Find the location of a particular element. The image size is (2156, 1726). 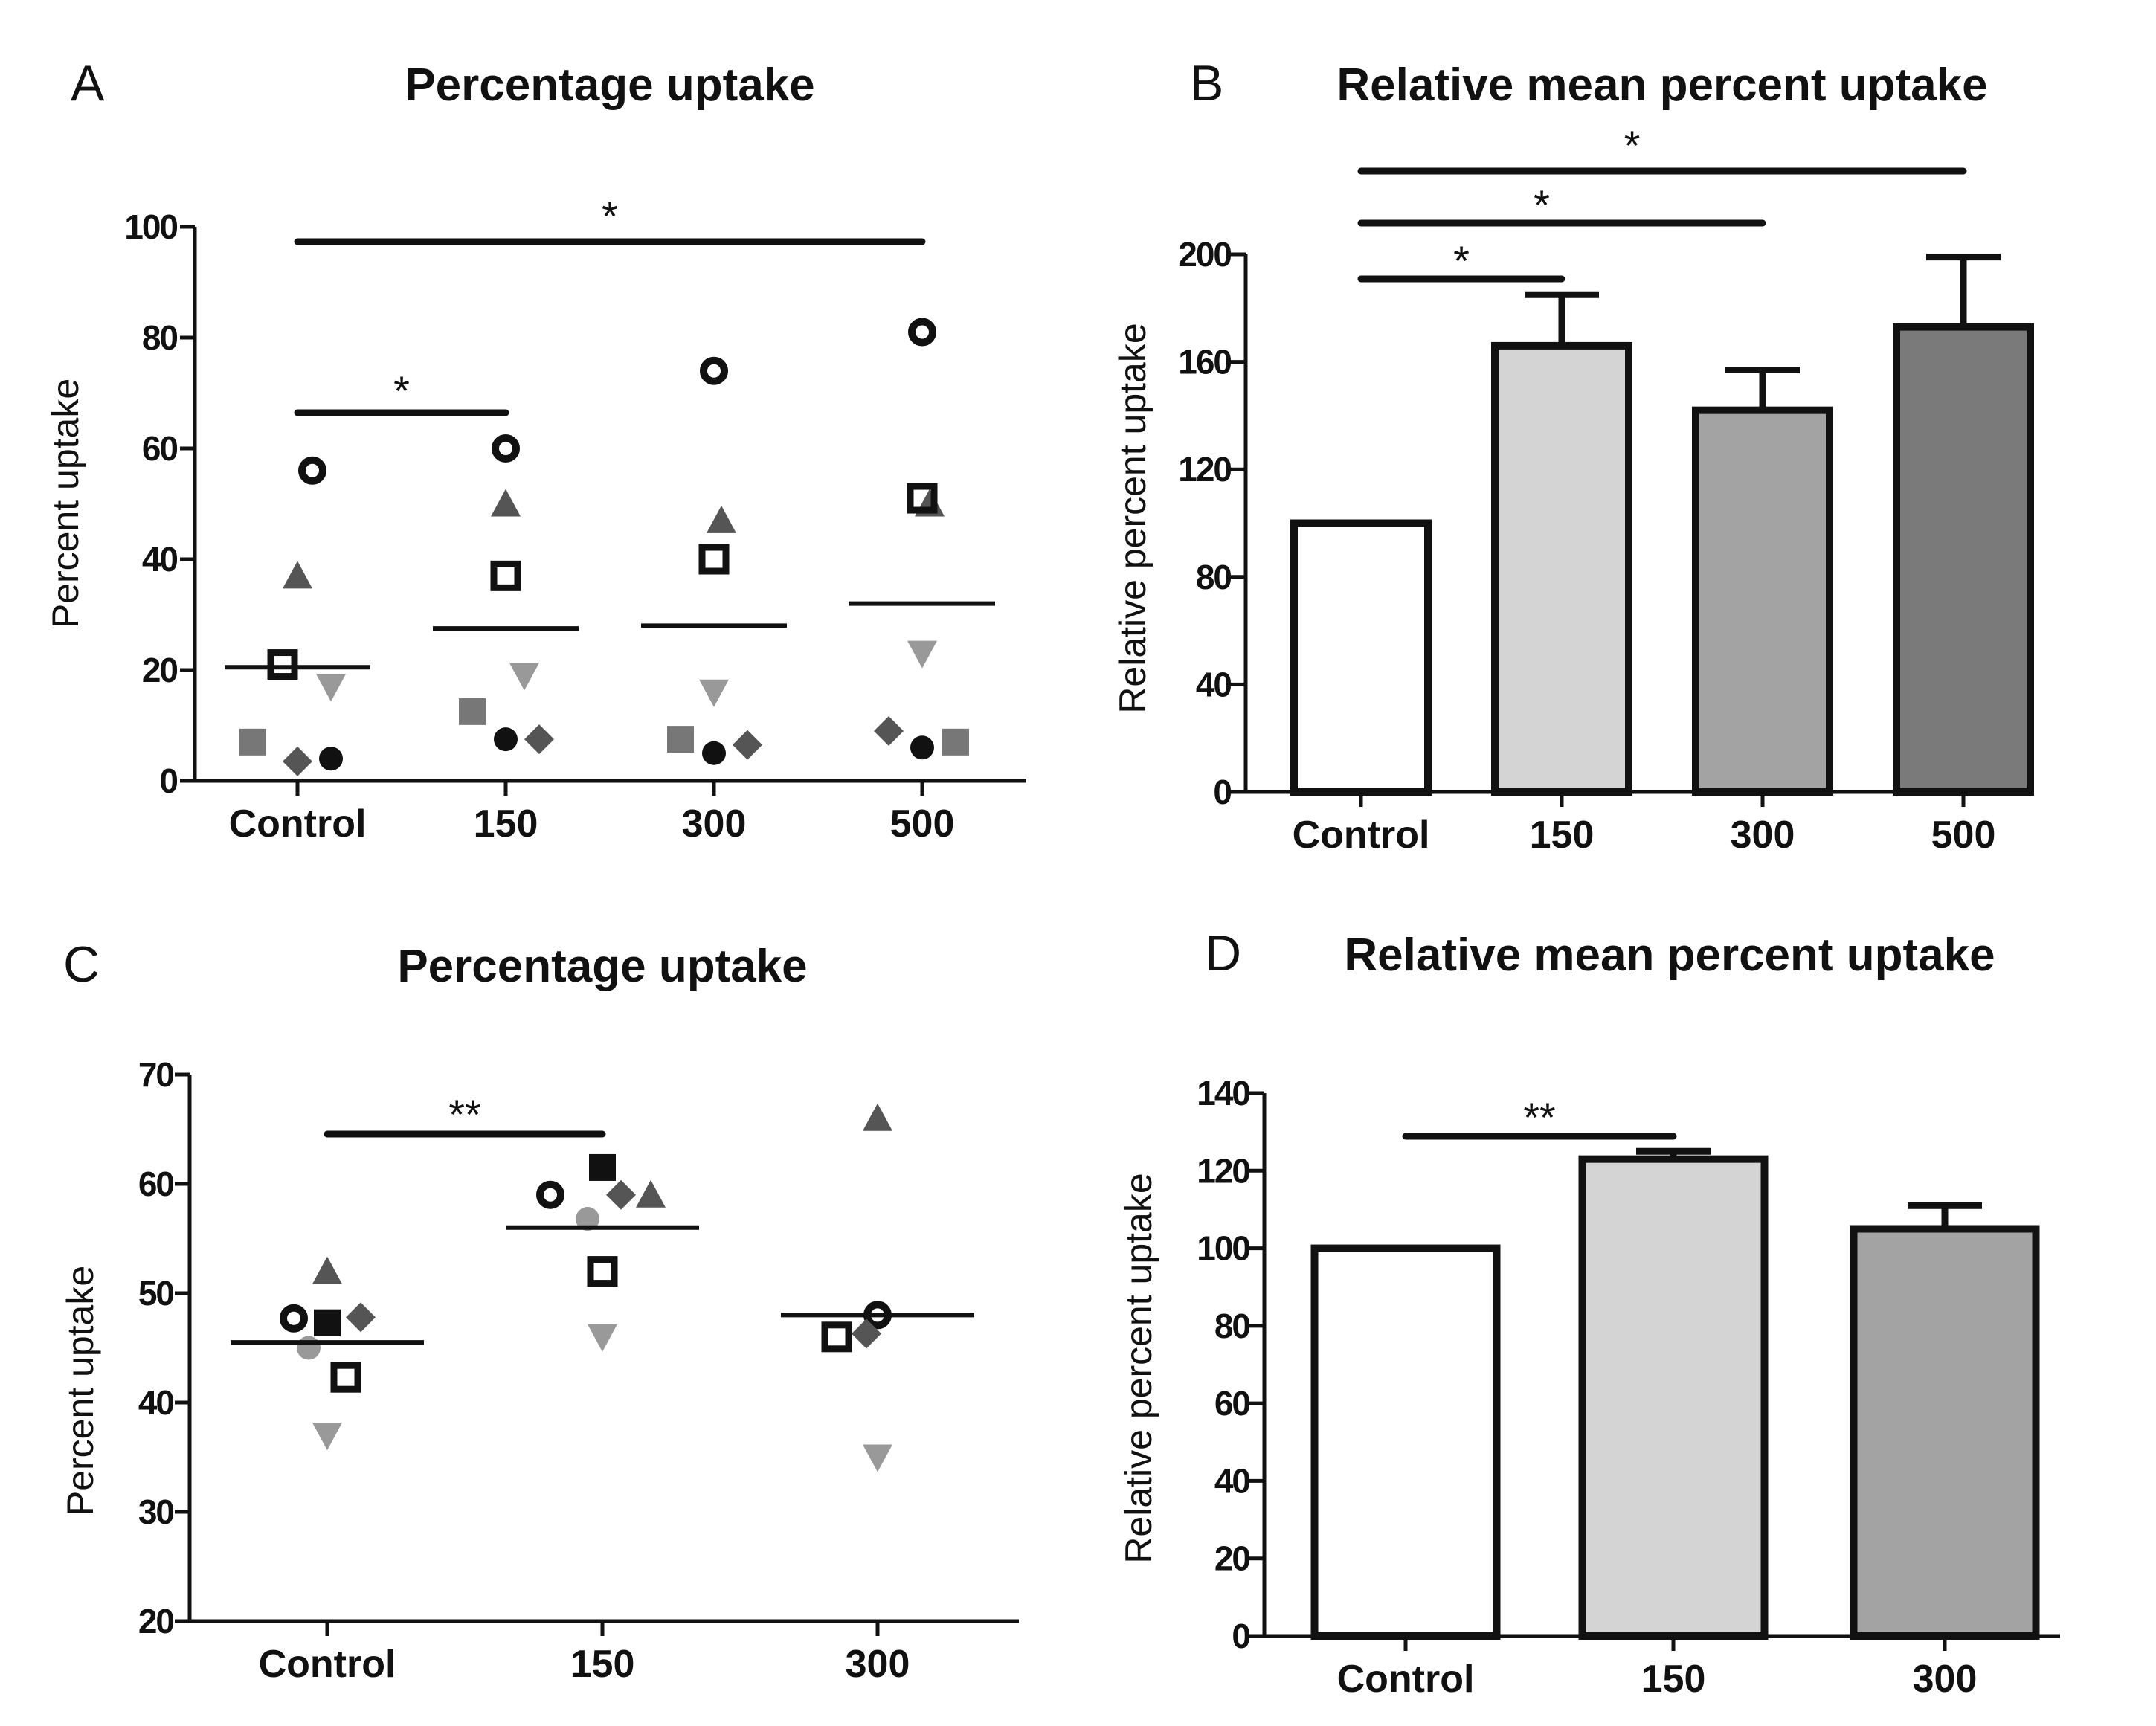

y-tick-label: 160 is located at coordinates (1204, 362).